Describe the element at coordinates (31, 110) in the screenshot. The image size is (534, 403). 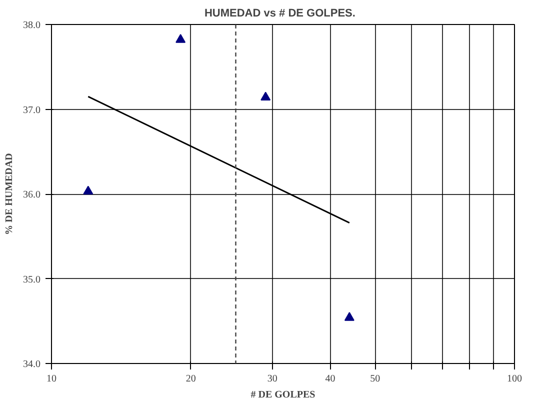
I see `y-tick-label: 37.0` at that location.